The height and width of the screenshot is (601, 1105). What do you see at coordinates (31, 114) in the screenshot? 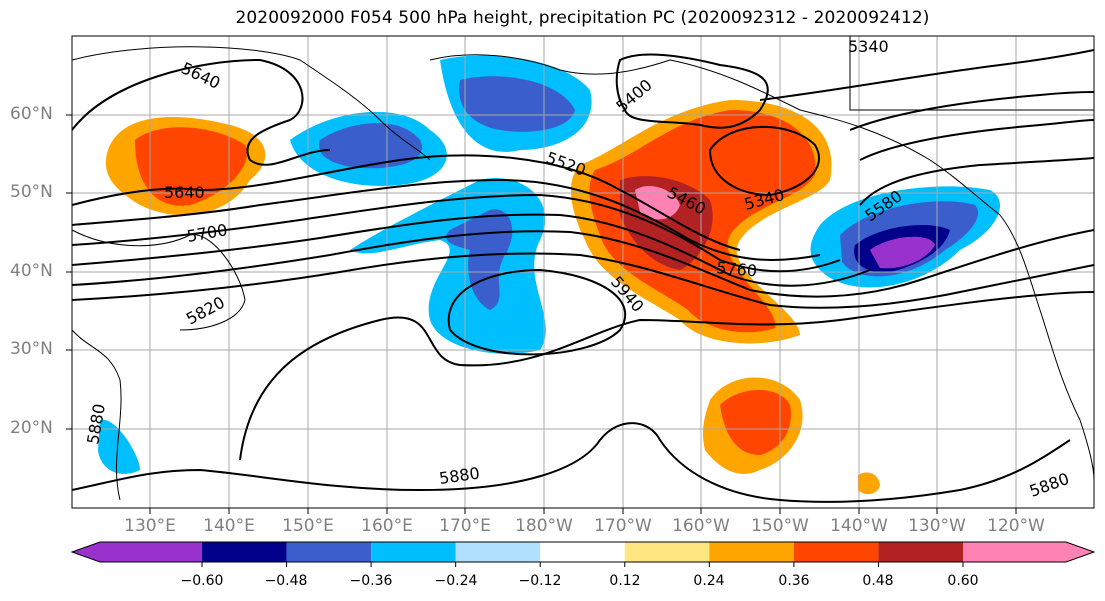
I see `lat-label: 60°N` at bounding box center [31, 114].